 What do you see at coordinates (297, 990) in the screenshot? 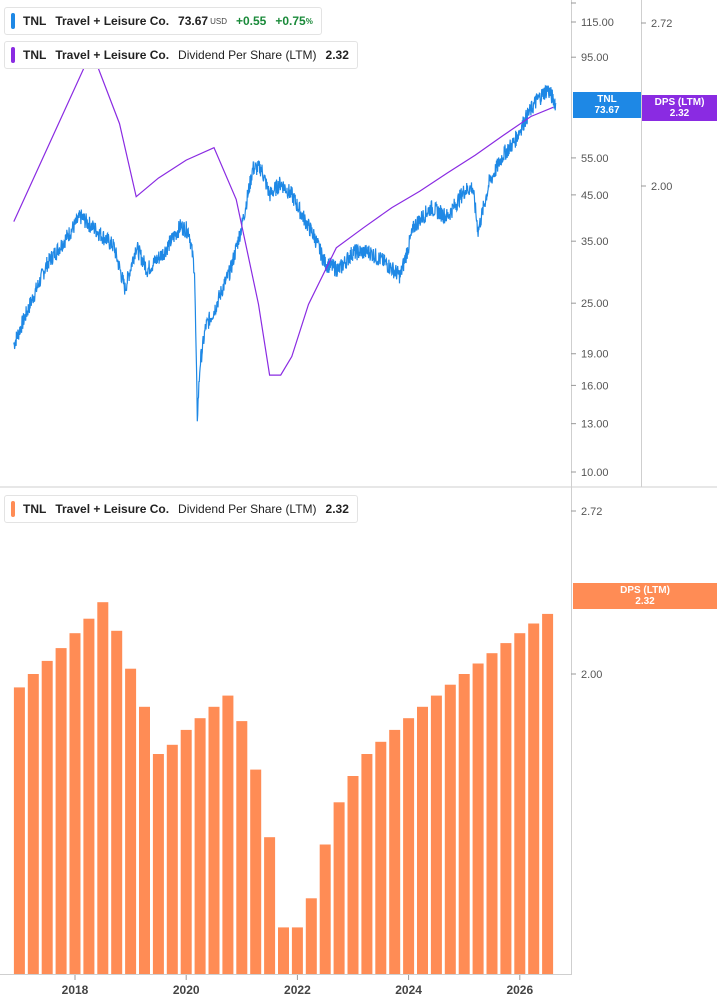
I see `x-tick-label: 2022` at bounding box center [297, 990].